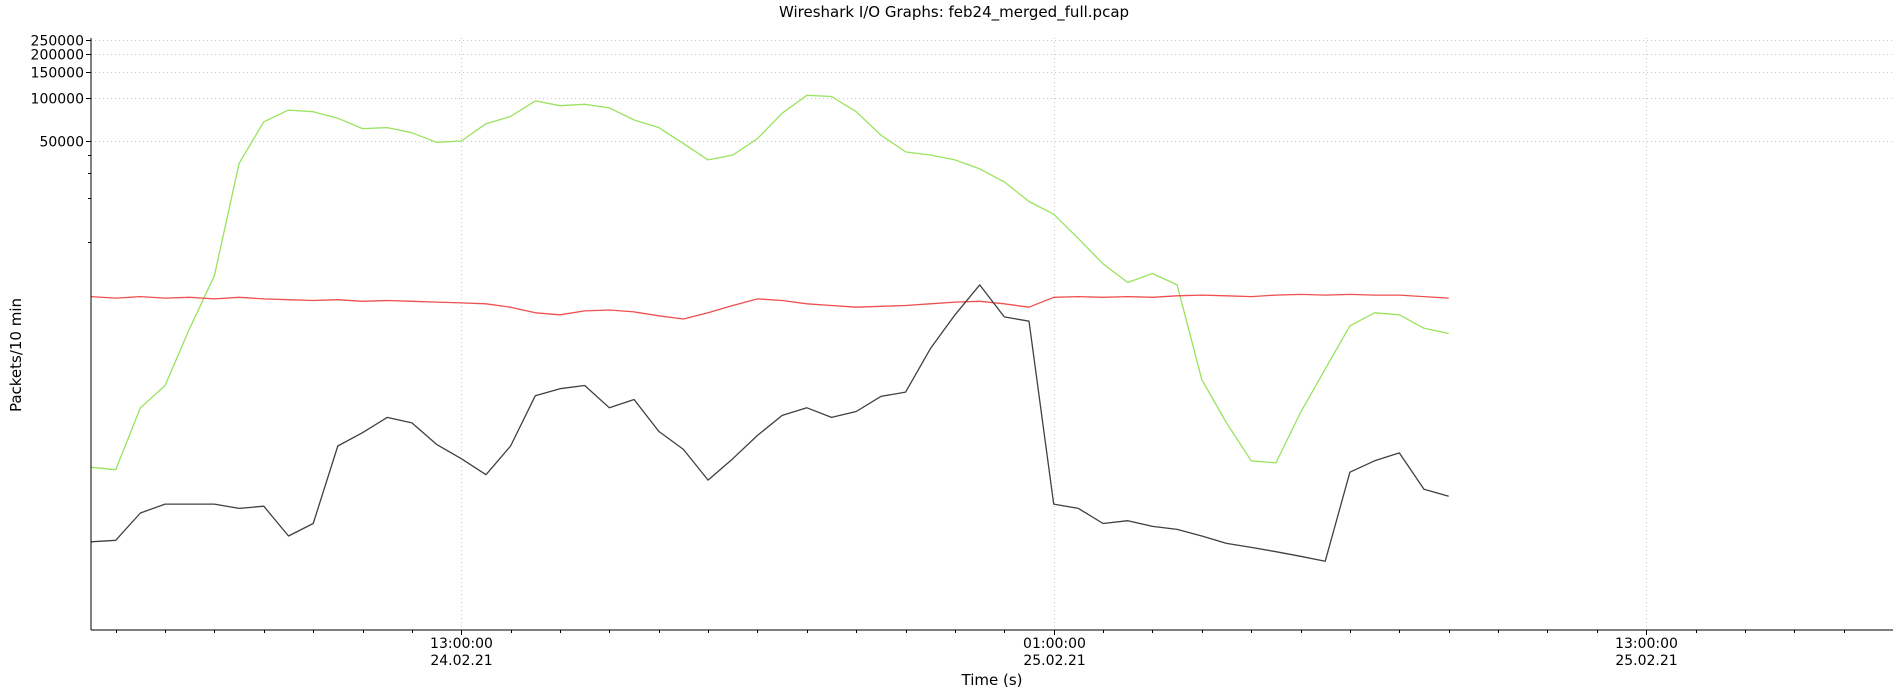 Image resolution: width=1898 pixels, height=695 pixels. What do you see at coordinates (57, 56) in the screenshot?
I see `y-tick-label: 200000` at bounding box center [57, 56].